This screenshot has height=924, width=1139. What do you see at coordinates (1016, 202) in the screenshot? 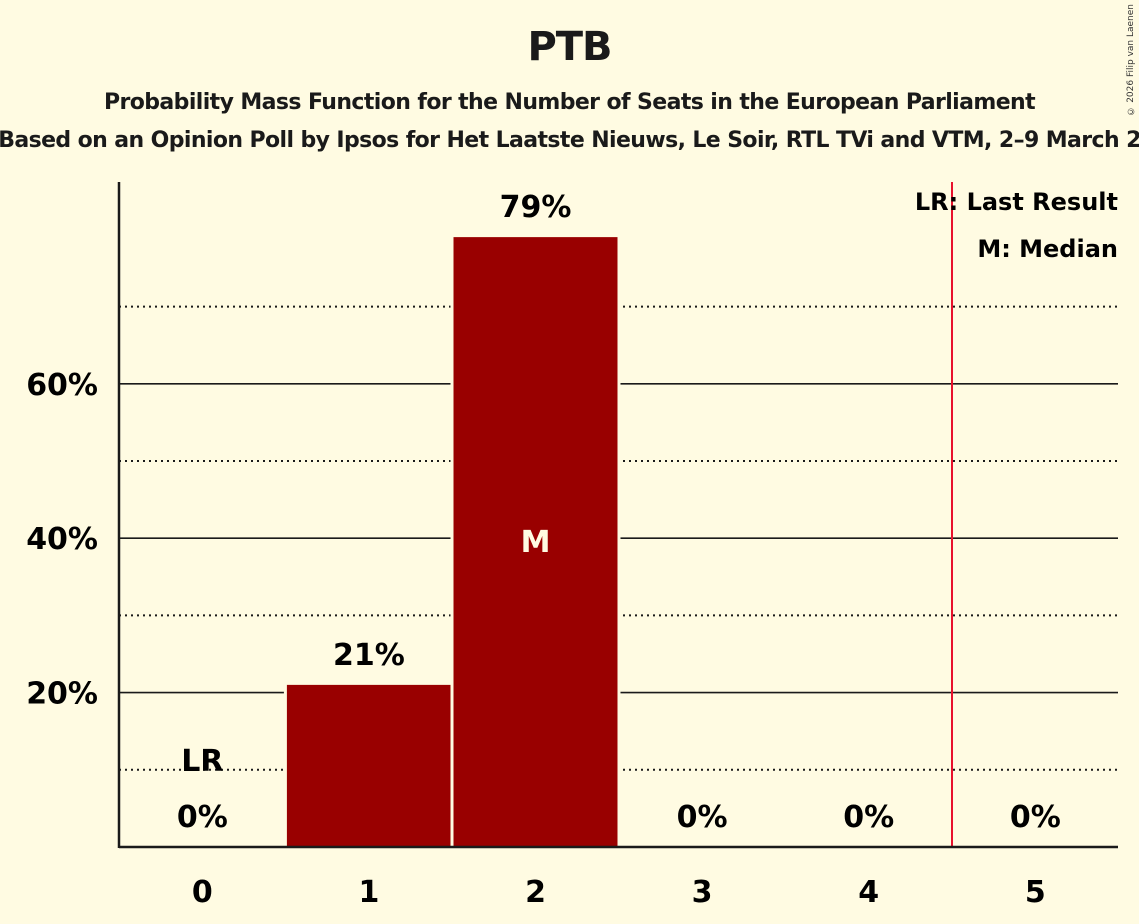
I see `legend-last-result: LR: Last Result` at bounding box center [1016, 202].